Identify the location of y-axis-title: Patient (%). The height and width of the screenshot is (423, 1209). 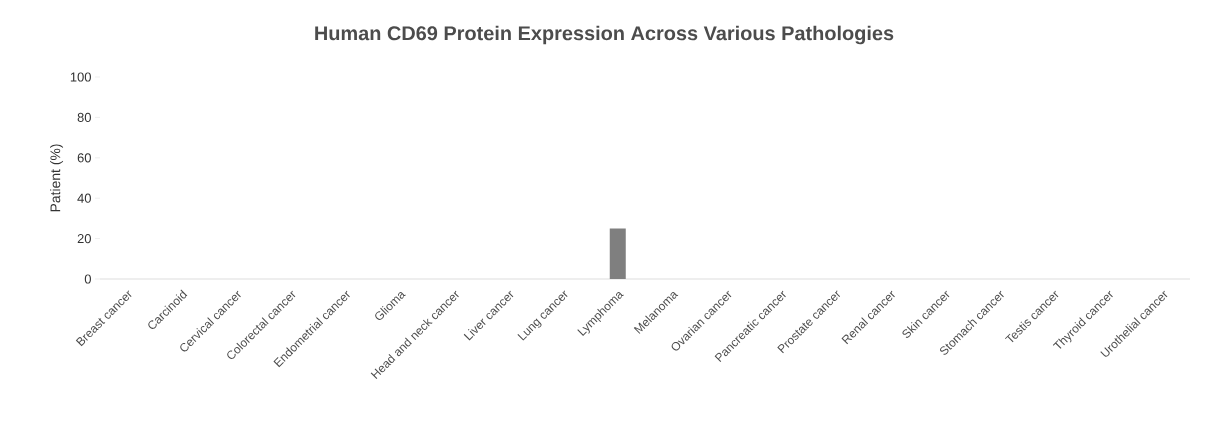
(57, 178).